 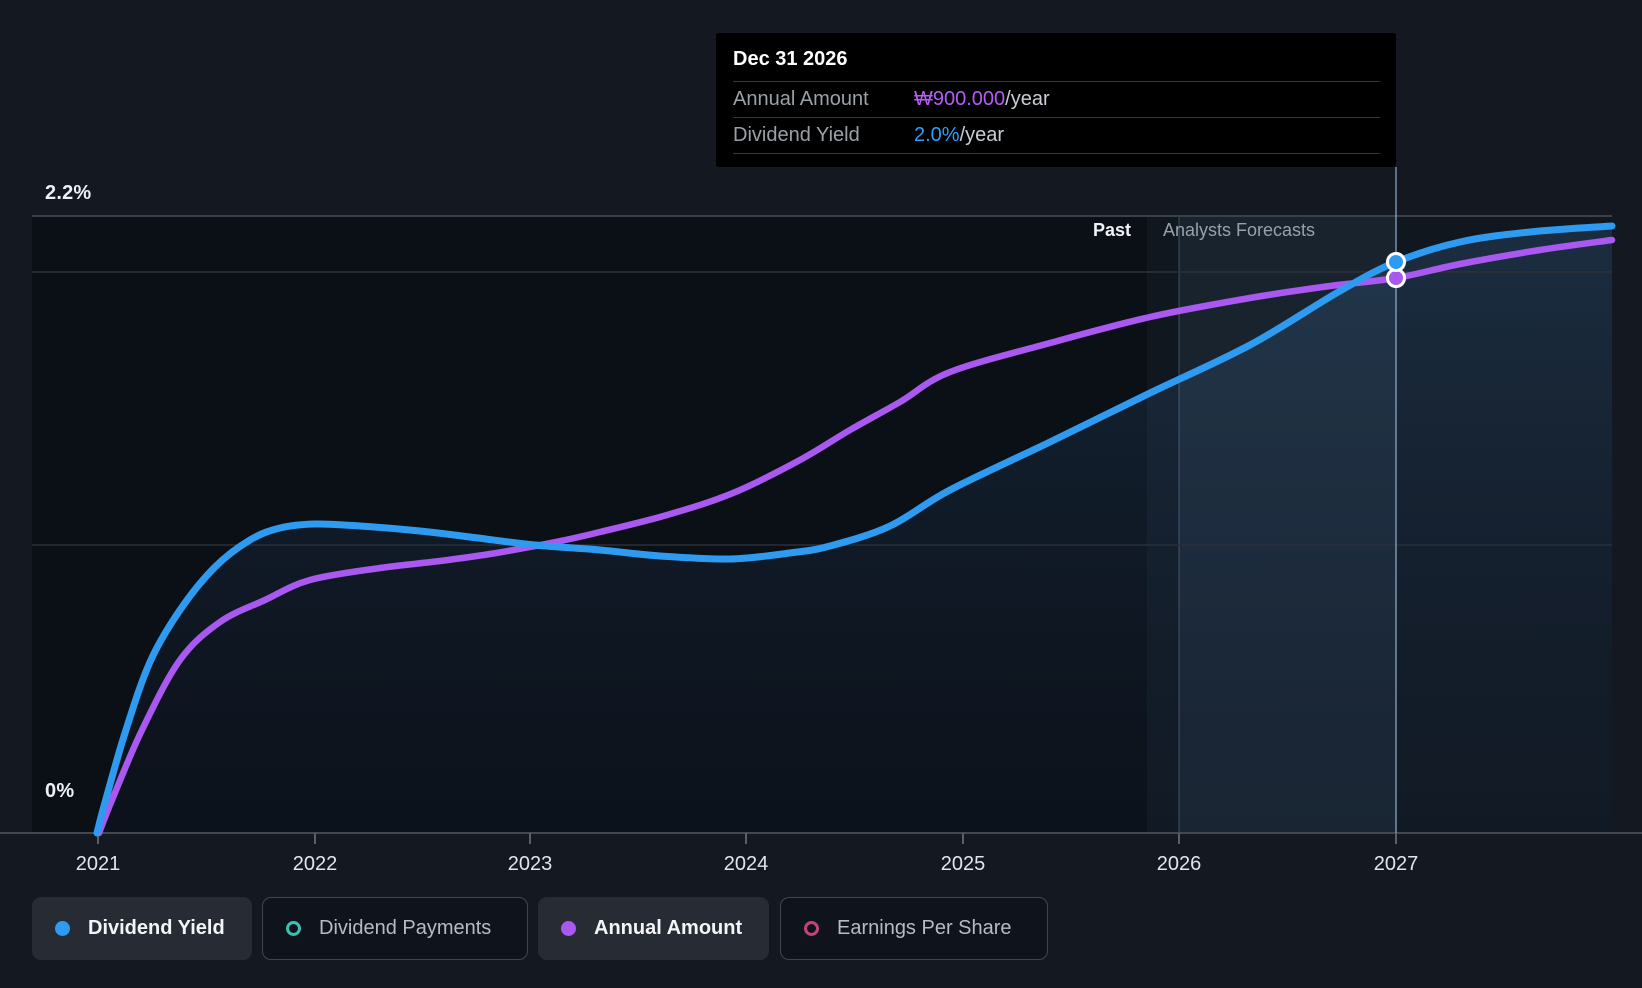 I want to click on legend-chip-dividend-yield: Dividend Yield, so click(x=142, y=928).